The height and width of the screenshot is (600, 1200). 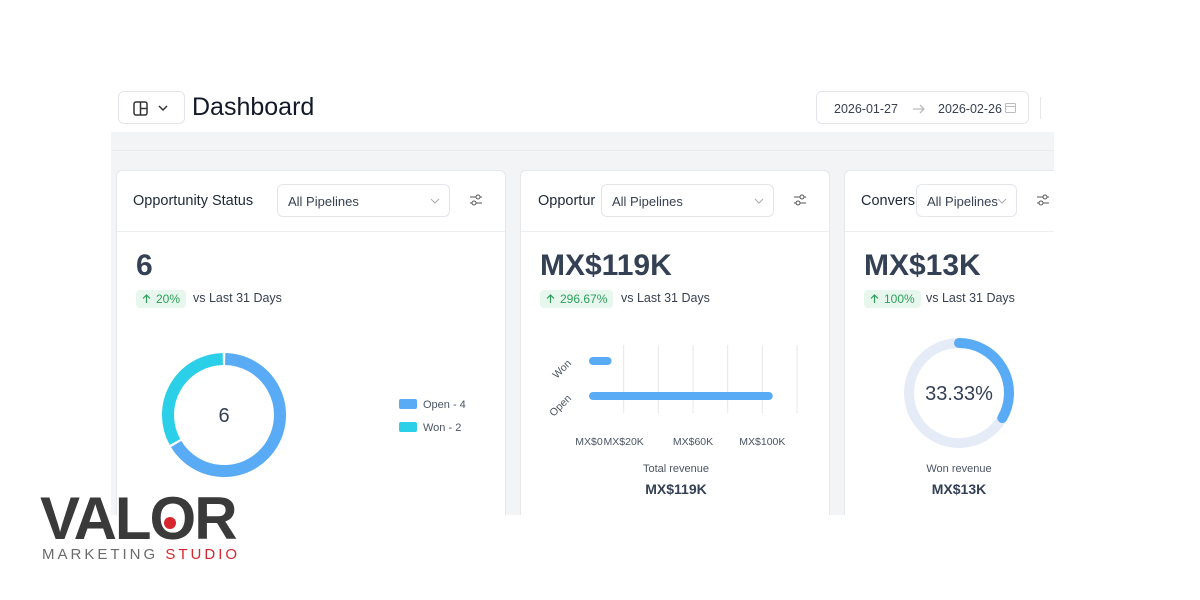 I want to click on change-badge: 296.67%, so click(x=577, y=299).